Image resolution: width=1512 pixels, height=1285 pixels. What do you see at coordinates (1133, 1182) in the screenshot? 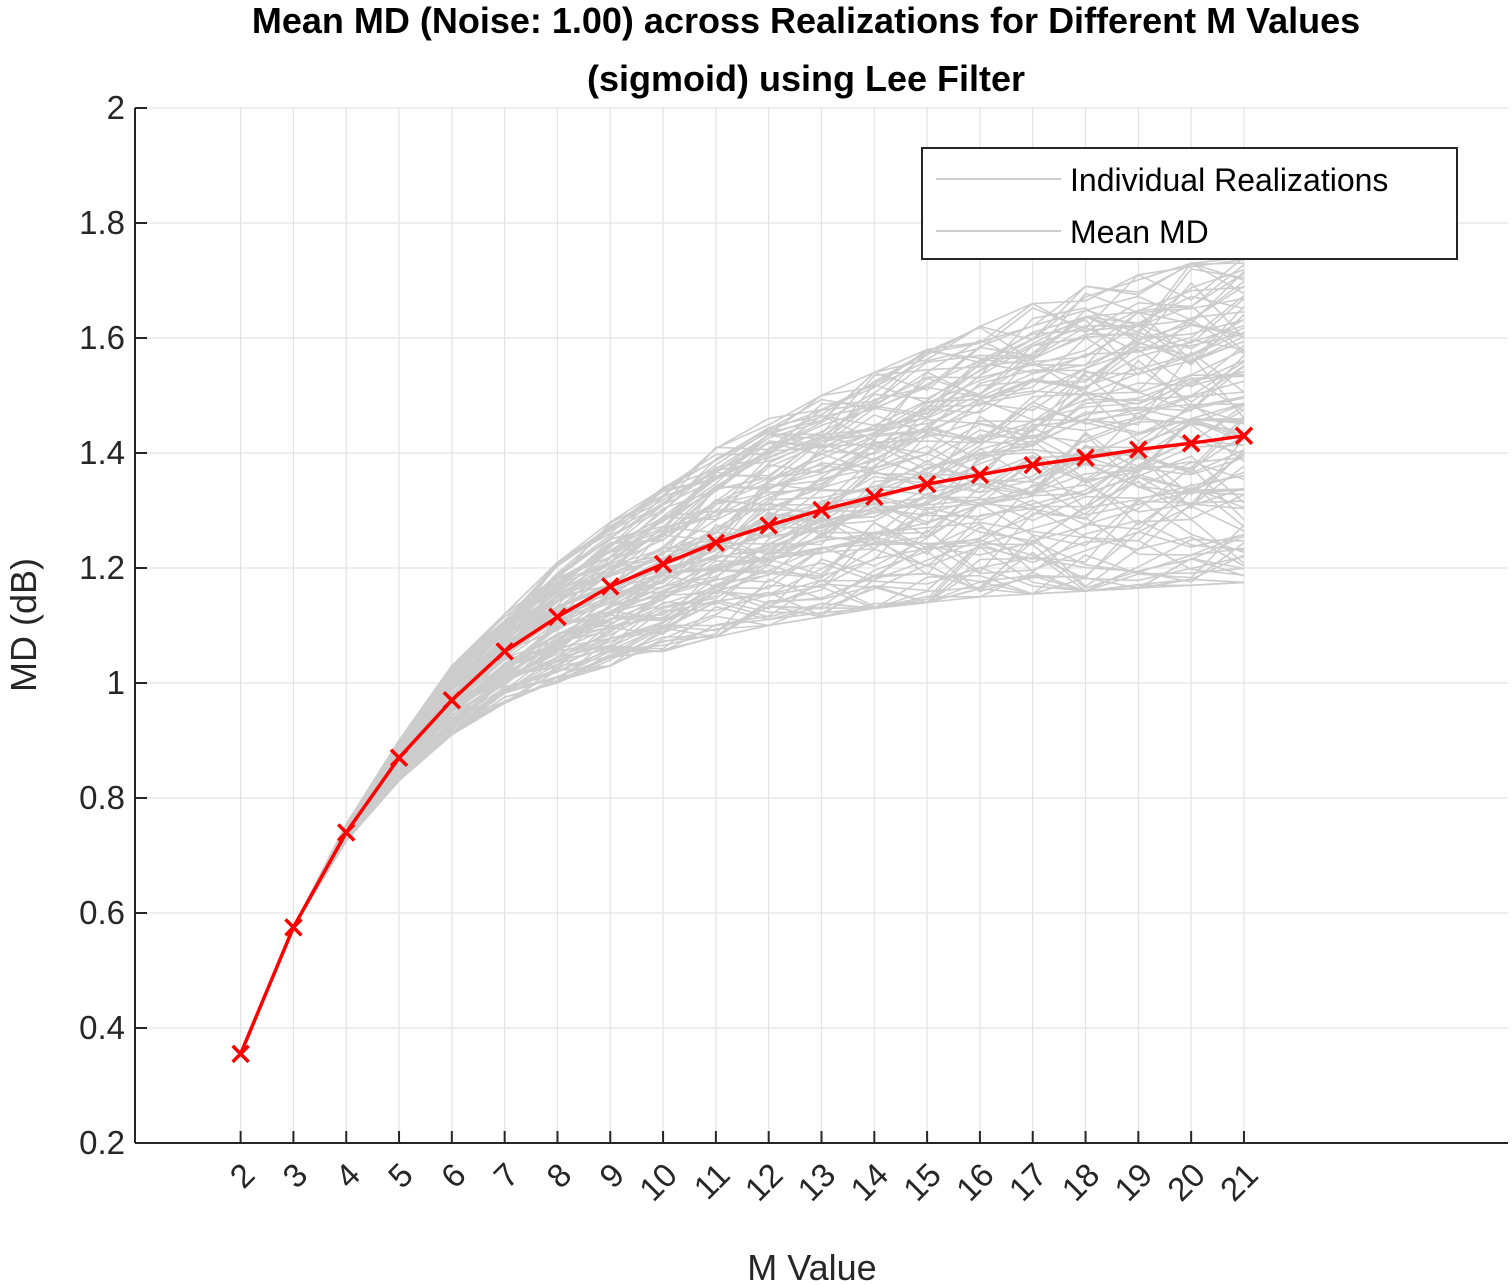
I see `x-tick-label: 19` at bounding box center [1133, 1182].